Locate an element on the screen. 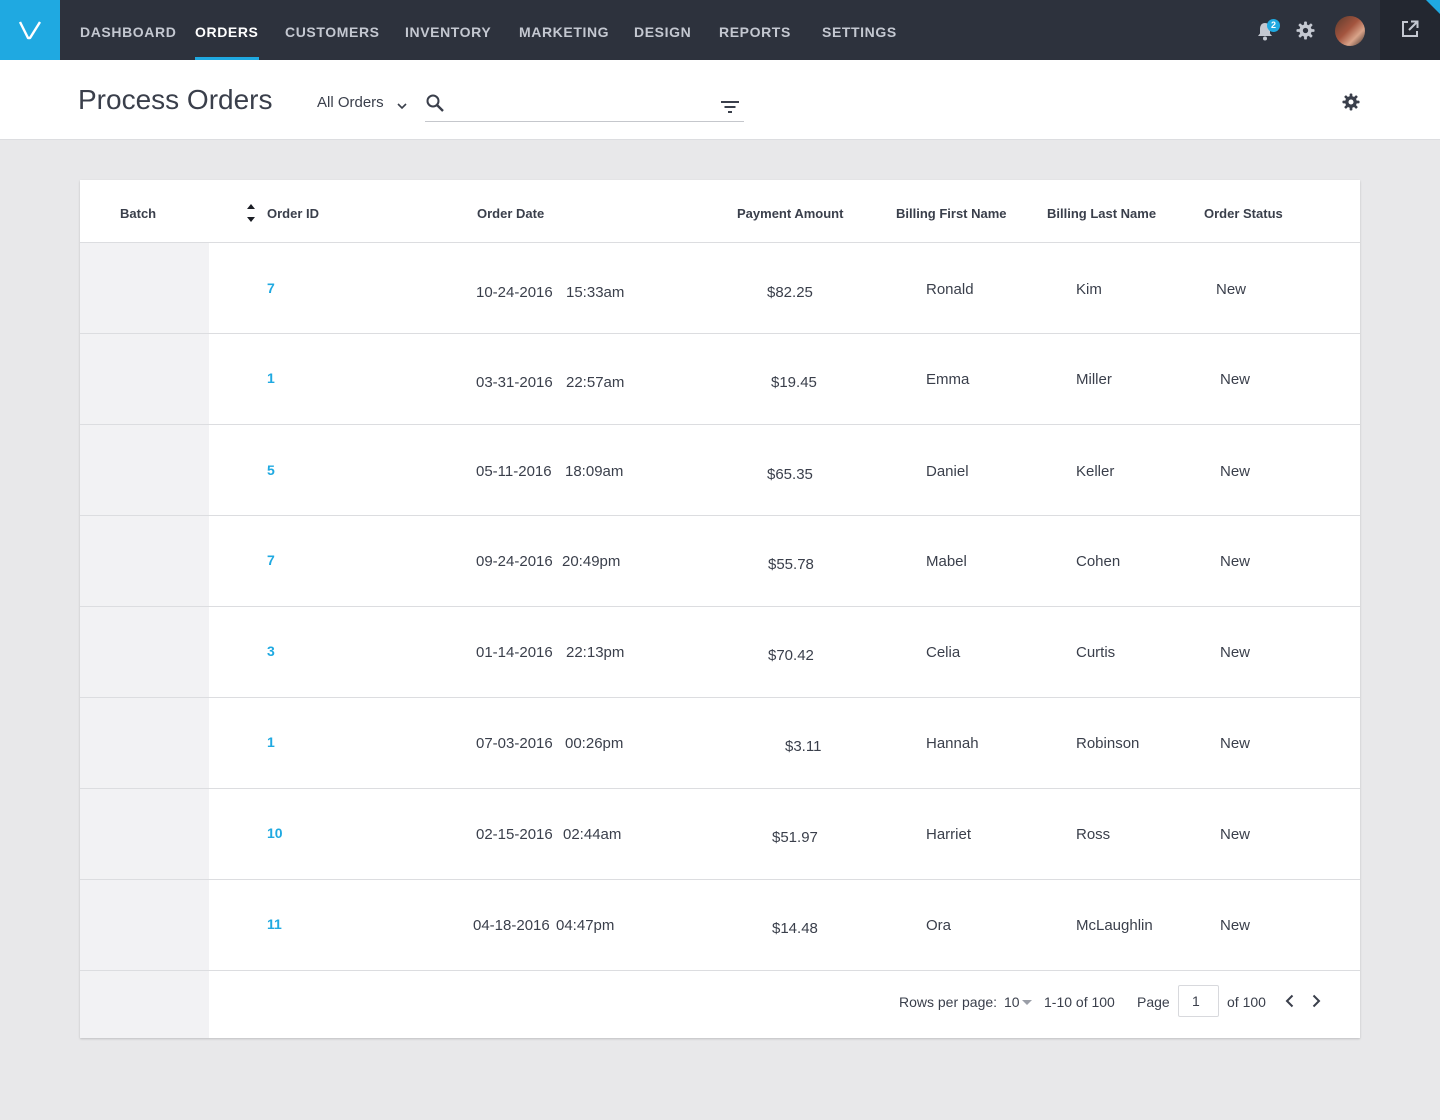 The image size is (1440, 1120). nav-inventory: INVENTORY is located at coordinates (448, 32).